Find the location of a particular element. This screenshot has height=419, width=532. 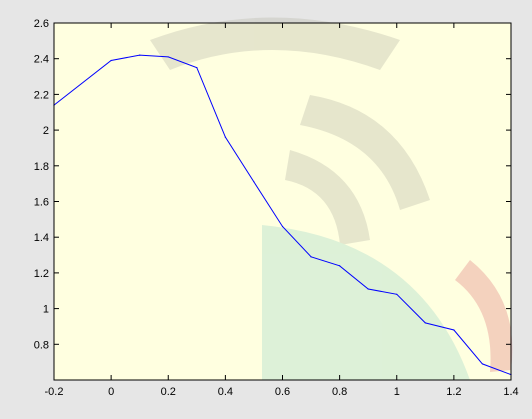

x-tick-label: 1.2 is located at coordinates (453, 392).